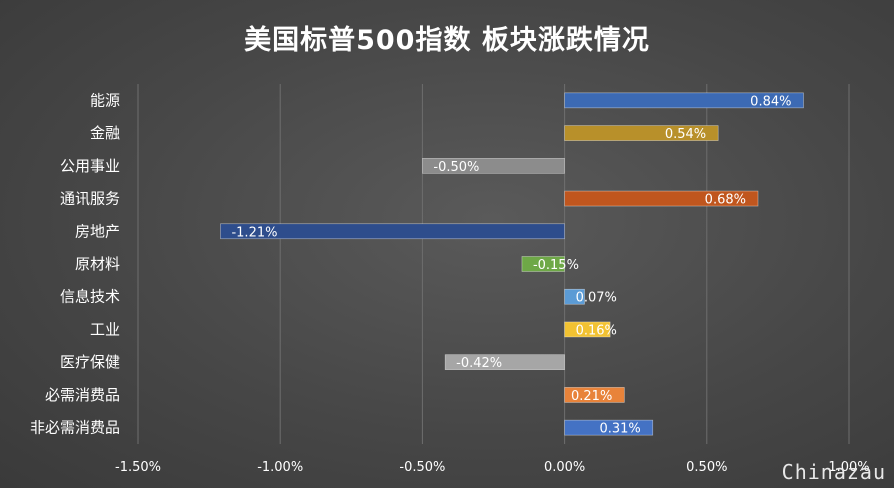 The image size is (894, 488). I want to click on category-label: 公用事业, so click(90, 166).